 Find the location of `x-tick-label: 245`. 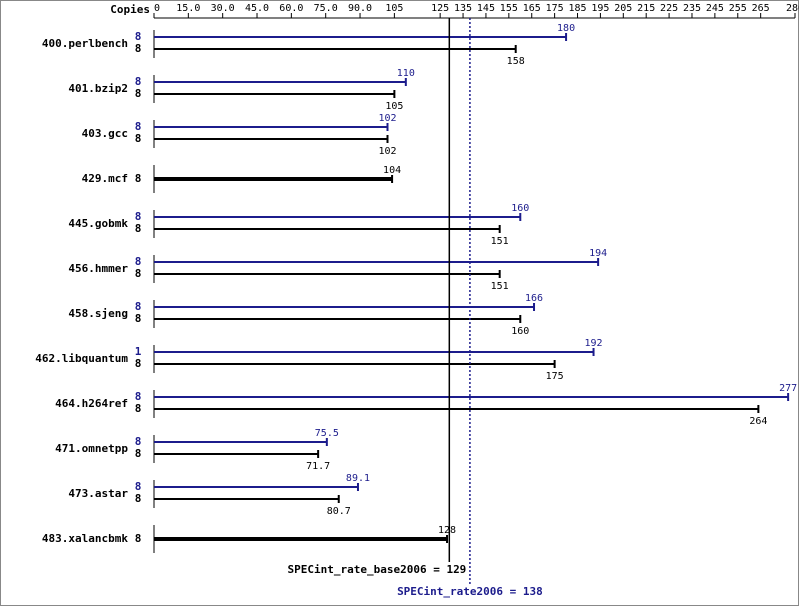

x-tick-label: 245 is located at coordinates (715, 8).